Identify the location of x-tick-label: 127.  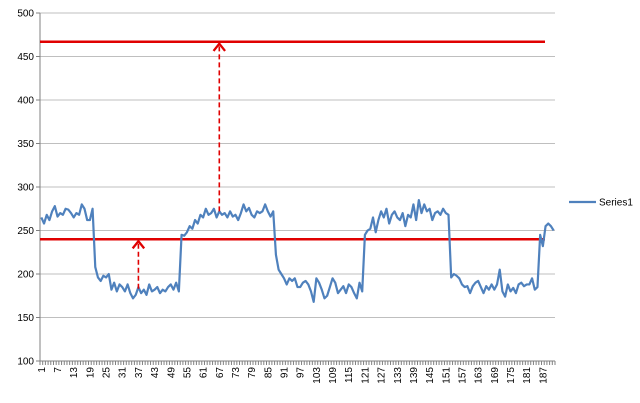
(382, 375).